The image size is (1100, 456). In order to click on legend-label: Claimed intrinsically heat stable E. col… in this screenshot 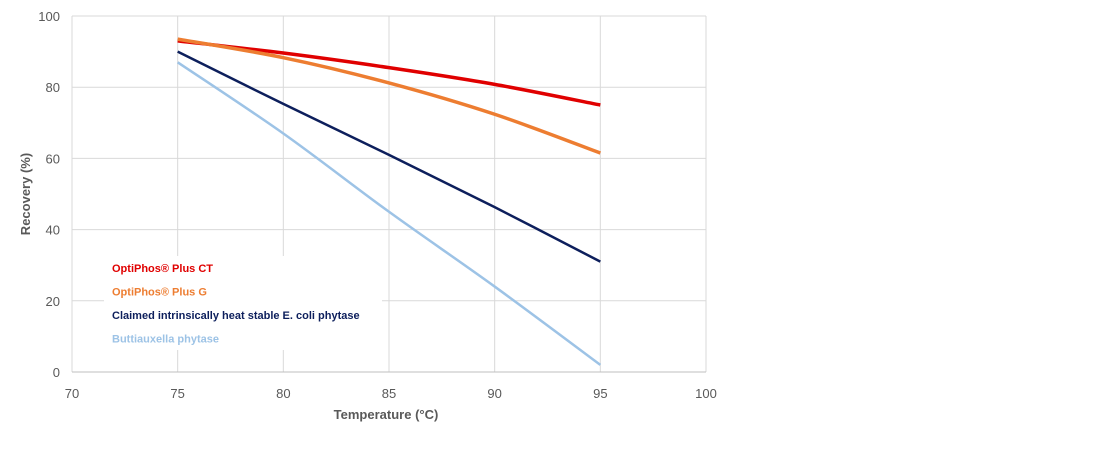, I will do `click(236, 316)`.